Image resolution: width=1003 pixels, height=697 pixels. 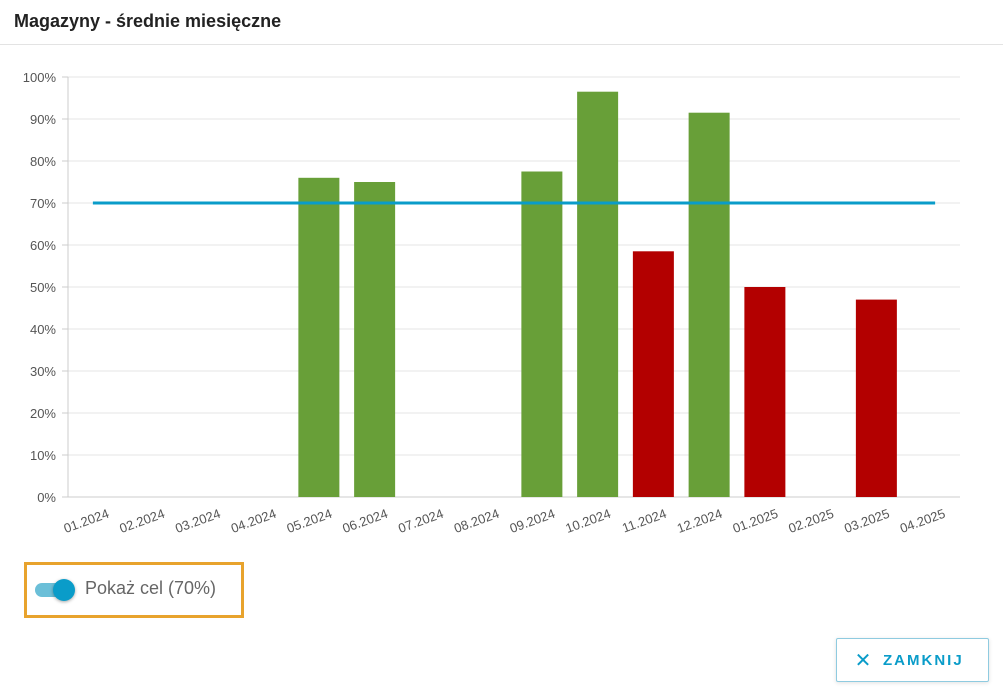 What do you see at coordinates (64, 590) in the screenshot?
I see `switch-knob` at bounding box center [64, 590].